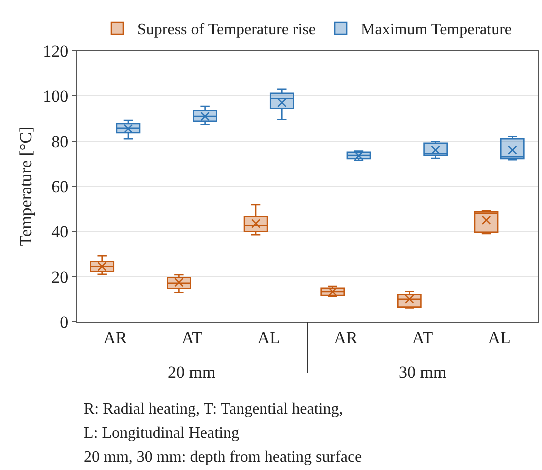  What do you see at coordinates (60, 142) in the screenshot?
I see `y-tick-label: 80` at bounding box center [60, 142].